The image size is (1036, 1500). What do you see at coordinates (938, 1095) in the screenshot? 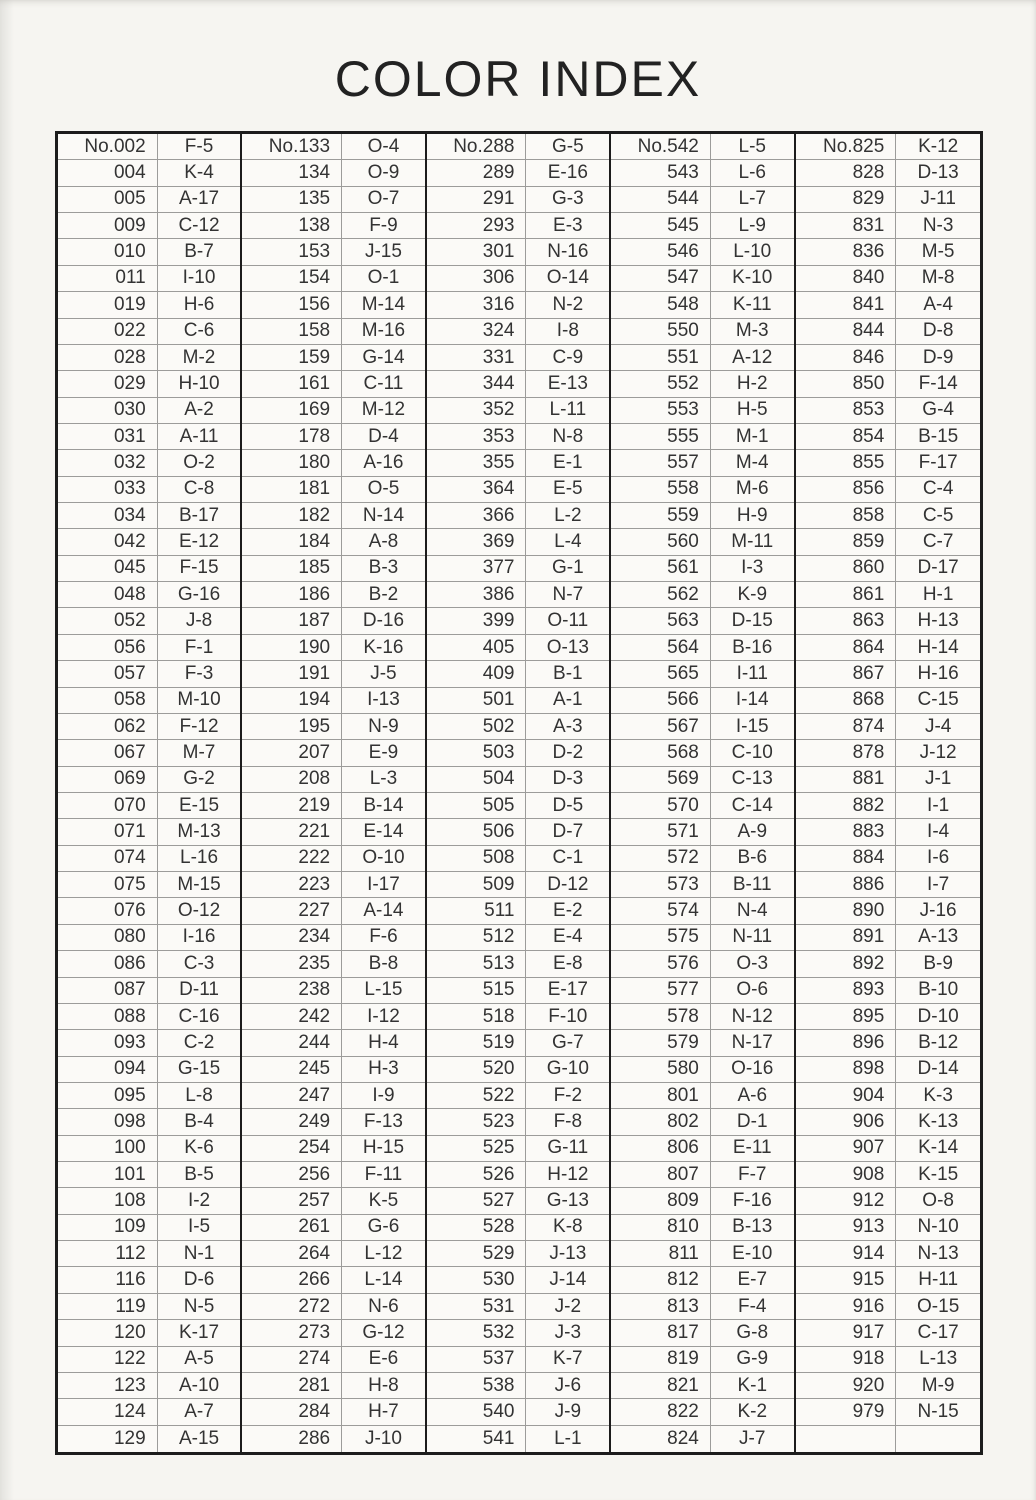
I see `color-code-cell: K-3` at bounding box center [938, 1095].